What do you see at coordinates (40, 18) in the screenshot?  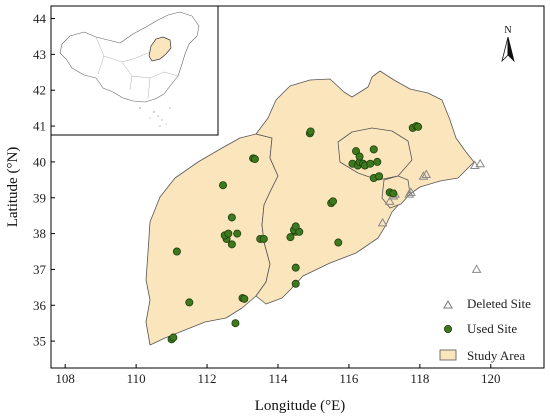 I see `y-tick-label: 44` at bounding box center [40, 18].